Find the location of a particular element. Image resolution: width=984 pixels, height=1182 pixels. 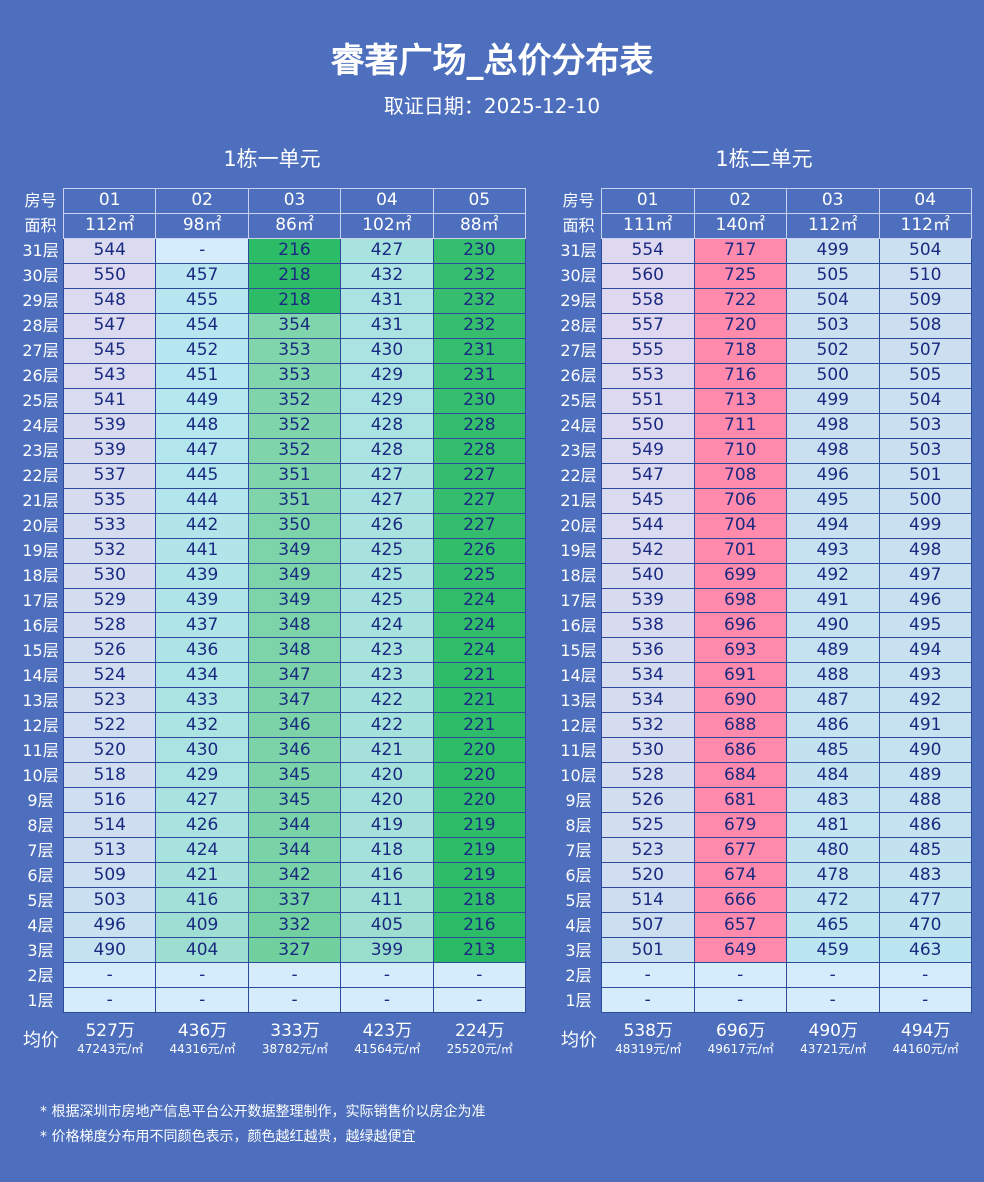

table-row: 533 442 350 426 227 is located at coordinates (295, 525).